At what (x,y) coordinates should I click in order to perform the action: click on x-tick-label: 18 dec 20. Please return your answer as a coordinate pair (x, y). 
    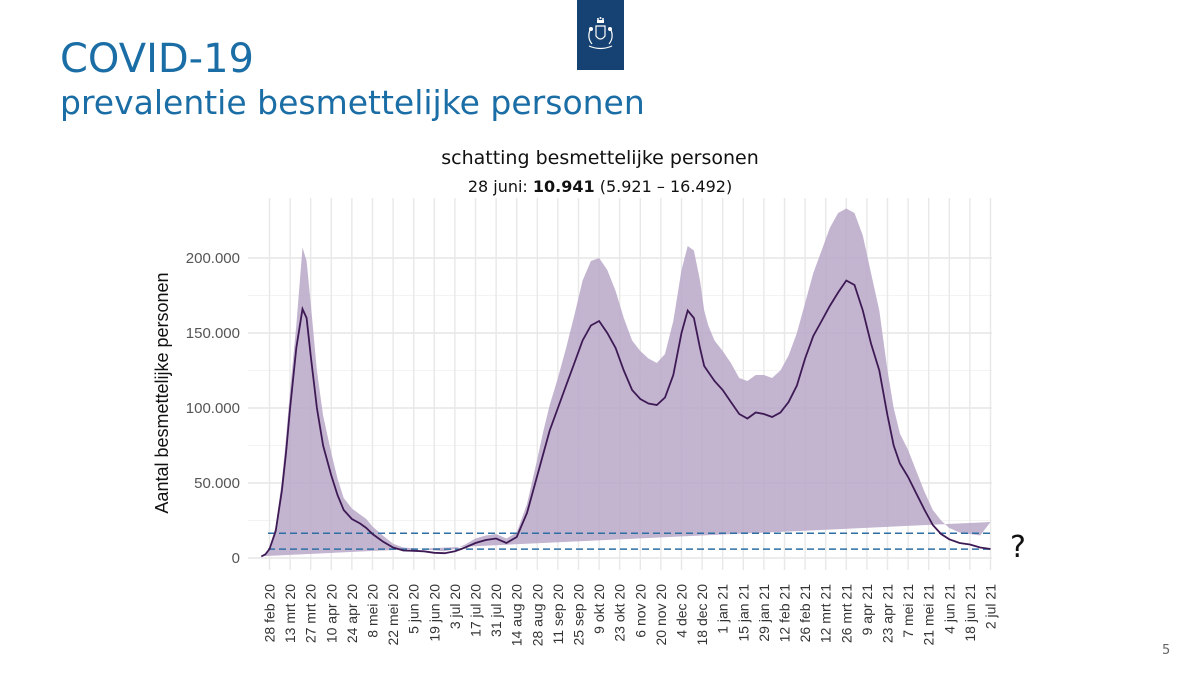
    Looking at the image, I should click on (702, 615).